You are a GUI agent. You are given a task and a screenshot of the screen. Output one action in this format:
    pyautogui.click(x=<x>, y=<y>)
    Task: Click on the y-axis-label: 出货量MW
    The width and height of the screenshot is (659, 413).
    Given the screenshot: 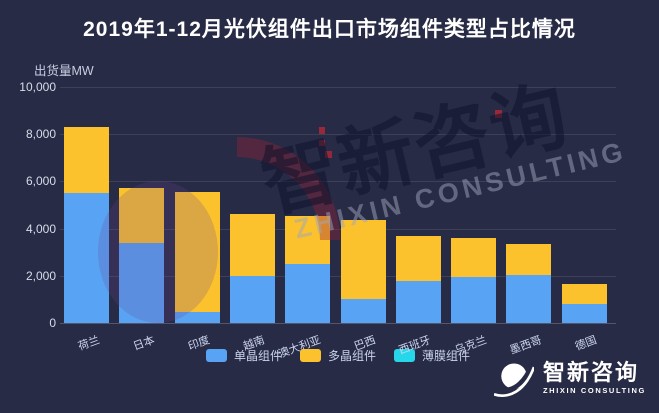 What is the action you would take?
    pyautogui.click(x=64, y=71)
    